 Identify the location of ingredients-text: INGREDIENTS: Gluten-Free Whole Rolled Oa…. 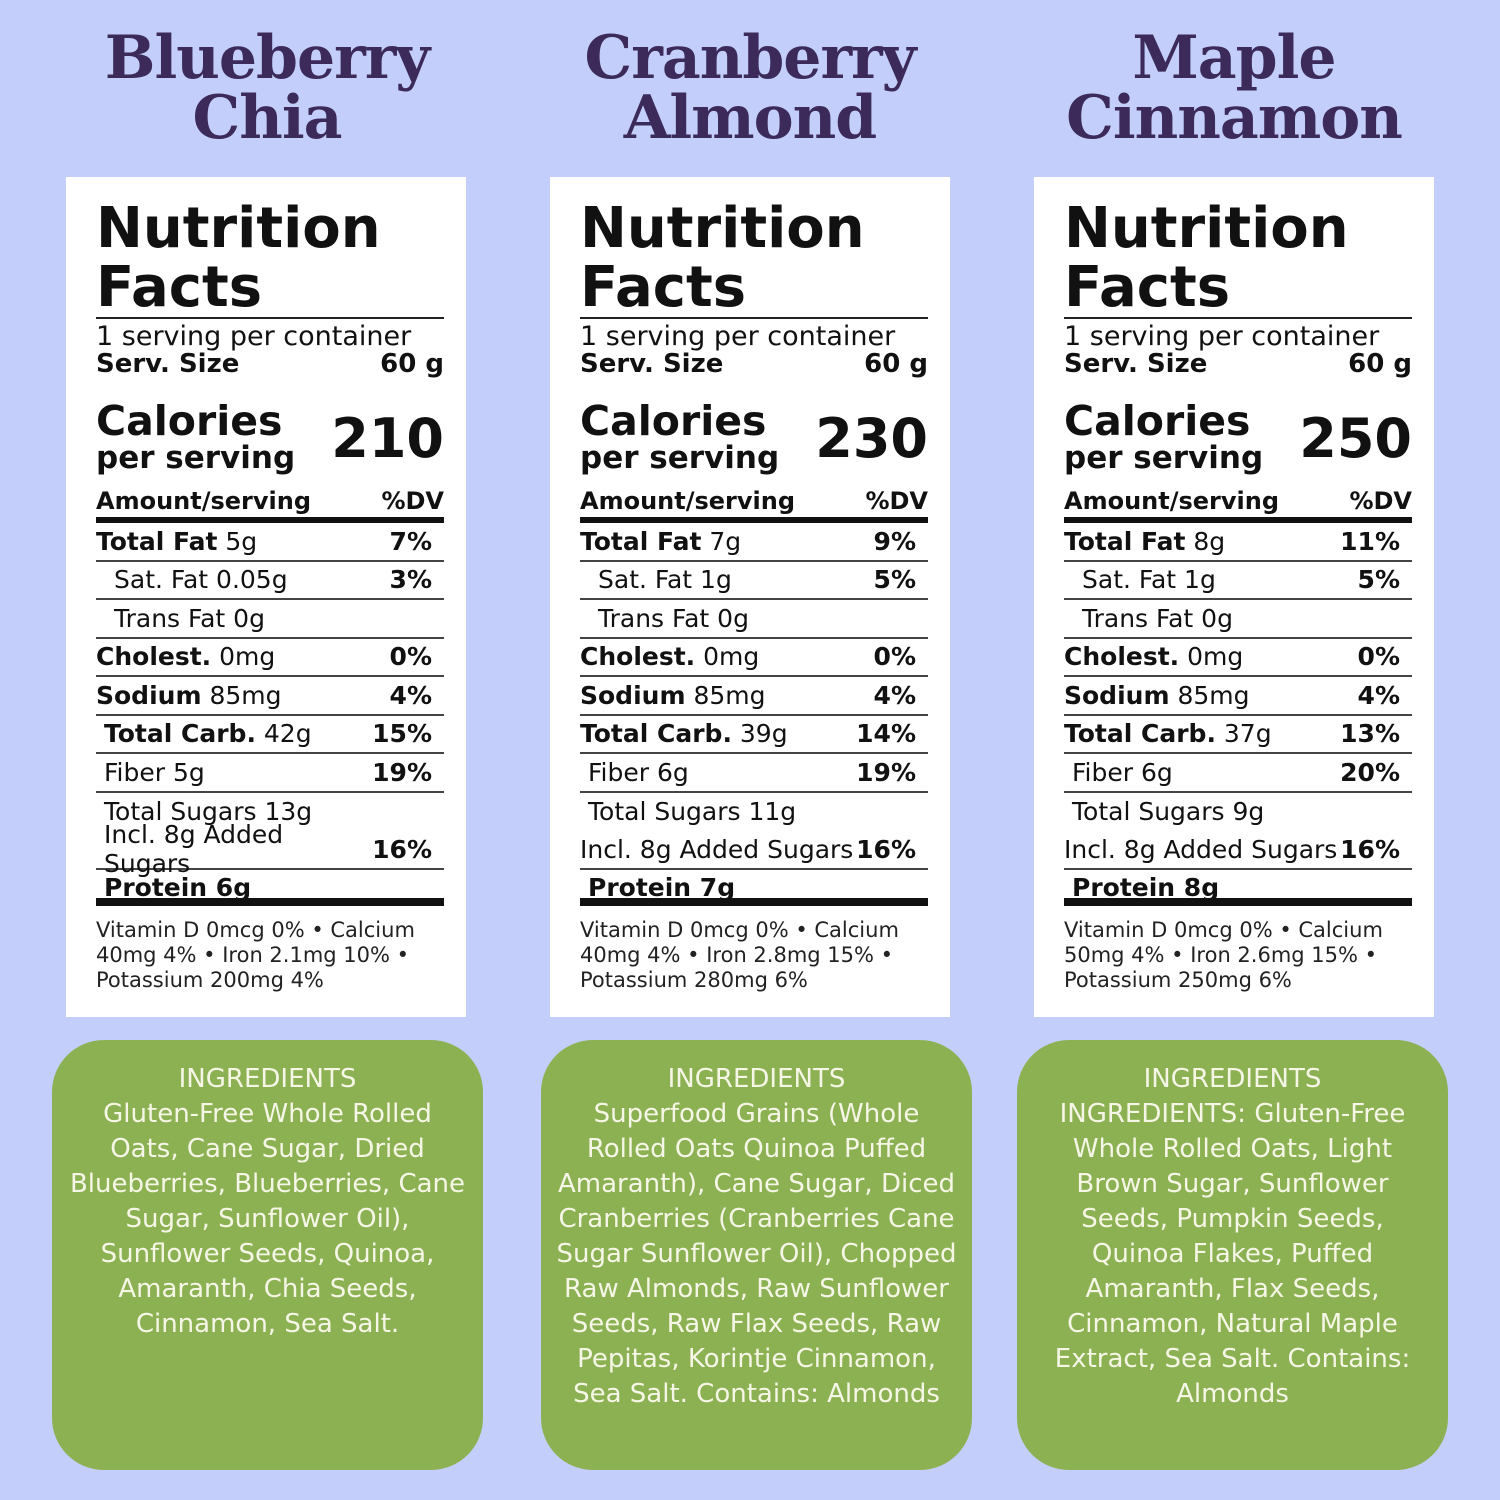
(1232, 1254).